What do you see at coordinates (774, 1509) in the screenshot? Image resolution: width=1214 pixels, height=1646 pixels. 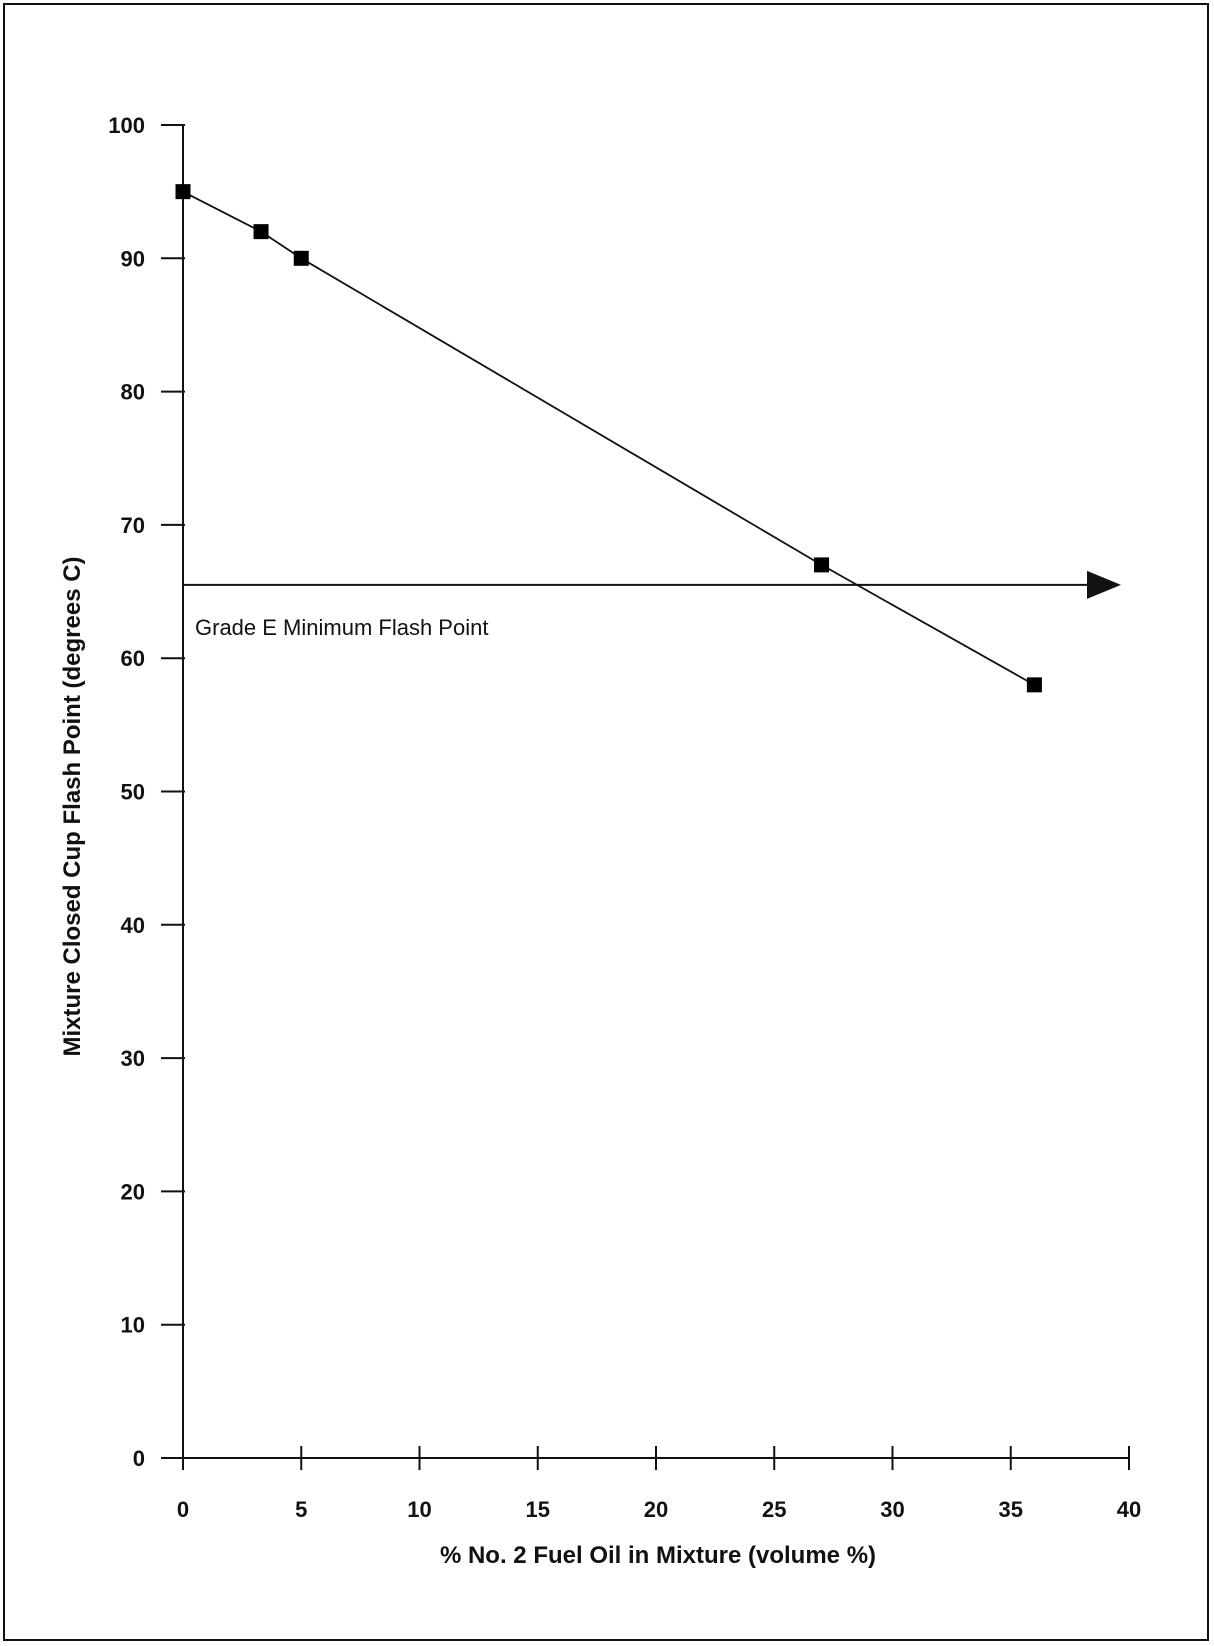 I see `x-tick-label: 25` at bounding box center [774, 1509].